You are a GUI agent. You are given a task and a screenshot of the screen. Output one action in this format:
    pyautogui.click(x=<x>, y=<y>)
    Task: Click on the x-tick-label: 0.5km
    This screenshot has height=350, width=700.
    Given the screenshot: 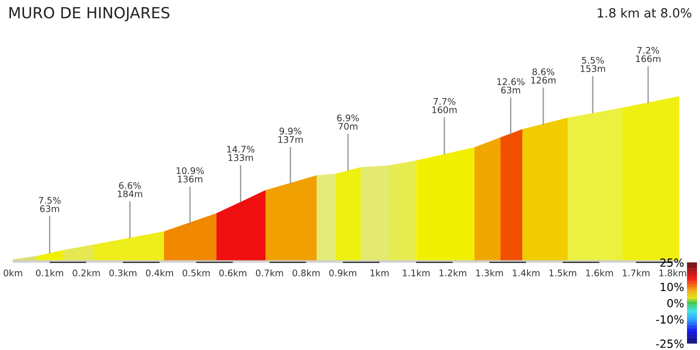 What is the action you would take?
    pyautogui.click(x=196, y=272)
    